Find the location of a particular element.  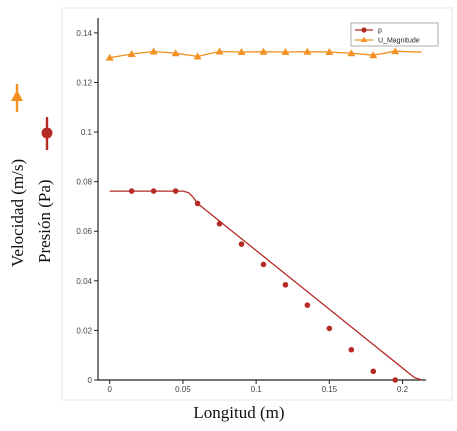

legend-marker-u-magnitude is located at coordinates (364, 39).